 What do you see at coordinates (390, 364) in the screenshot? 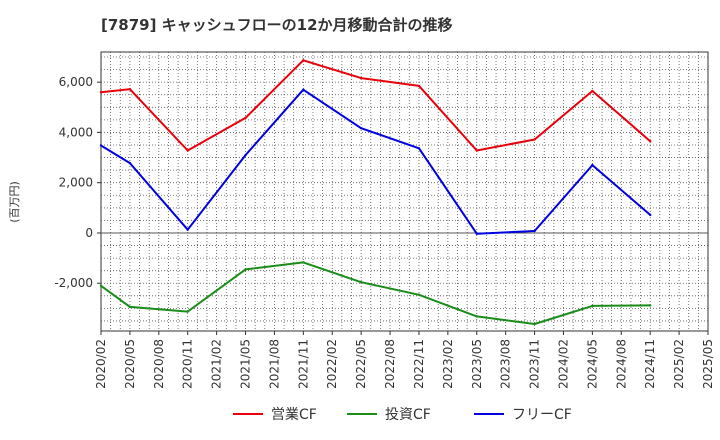
I see `x-tick-label: 2022/08` at bounding box center [390, 364].